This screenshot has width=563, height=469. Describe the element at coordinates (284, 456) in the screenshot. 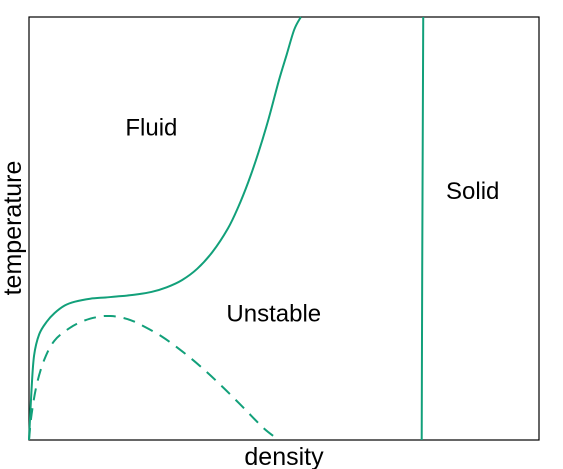

I see `x-axis-label: density` at that location.